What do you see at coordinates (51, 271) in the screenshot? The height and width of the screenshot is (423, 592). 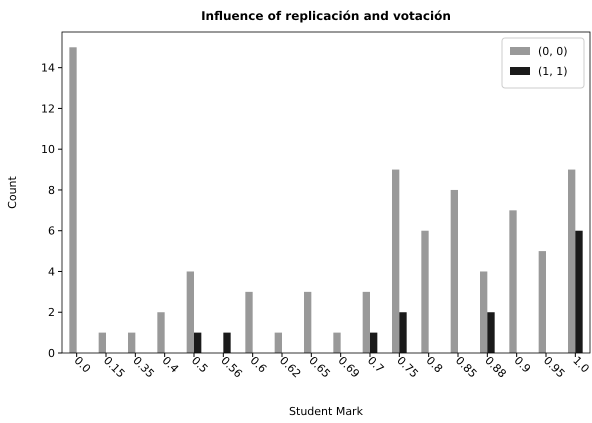 I see `y-tick-label: 4` at bounding box center [51, 271].